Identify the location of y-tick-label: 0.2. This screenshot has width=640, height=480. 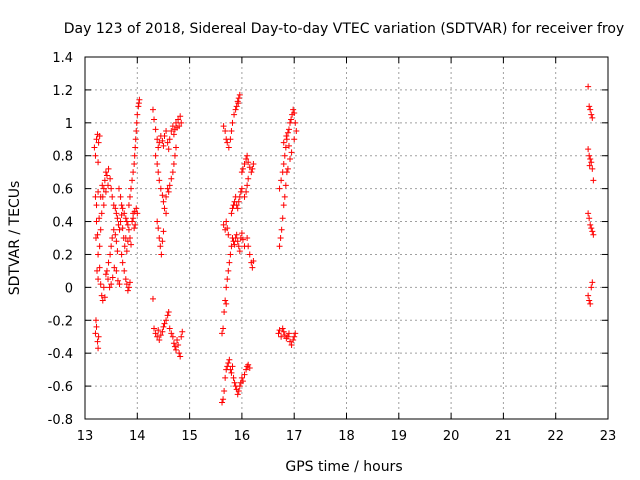
(62, 255).